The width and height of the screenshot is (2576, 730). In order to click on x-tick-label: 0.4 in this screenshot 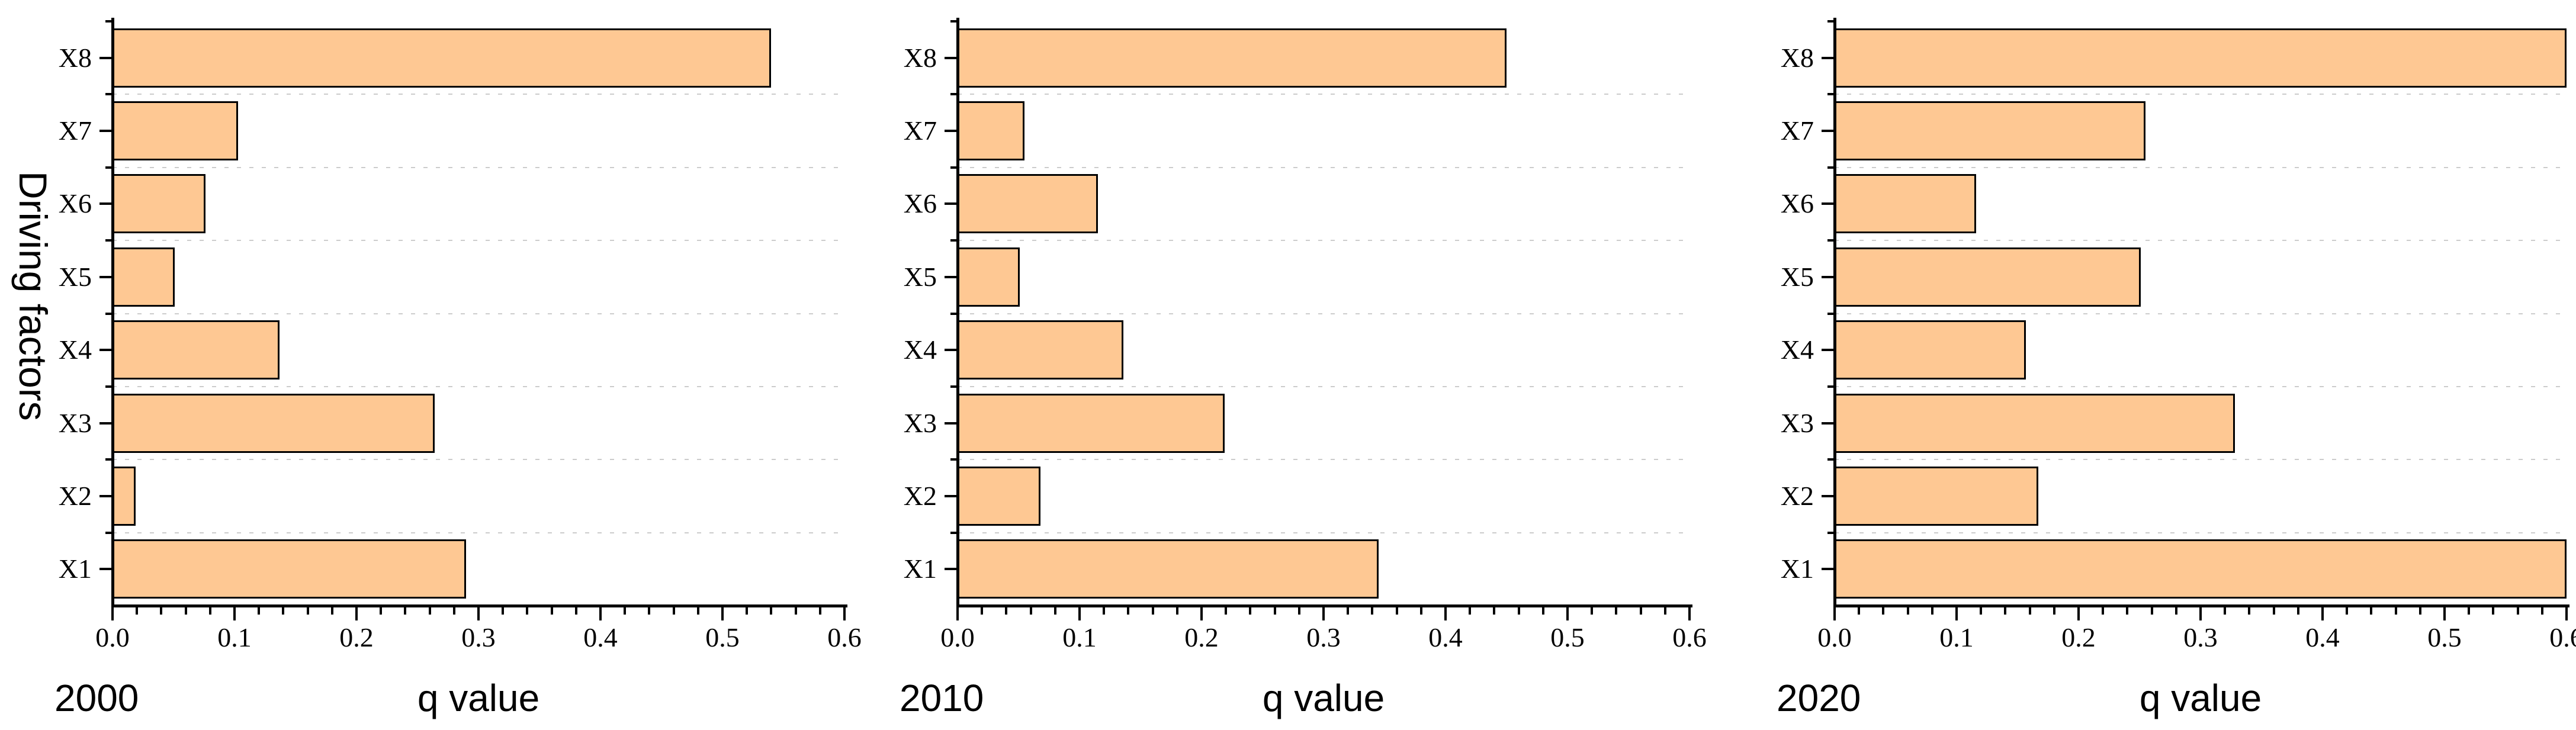, I will do `click(2322, 637)`.